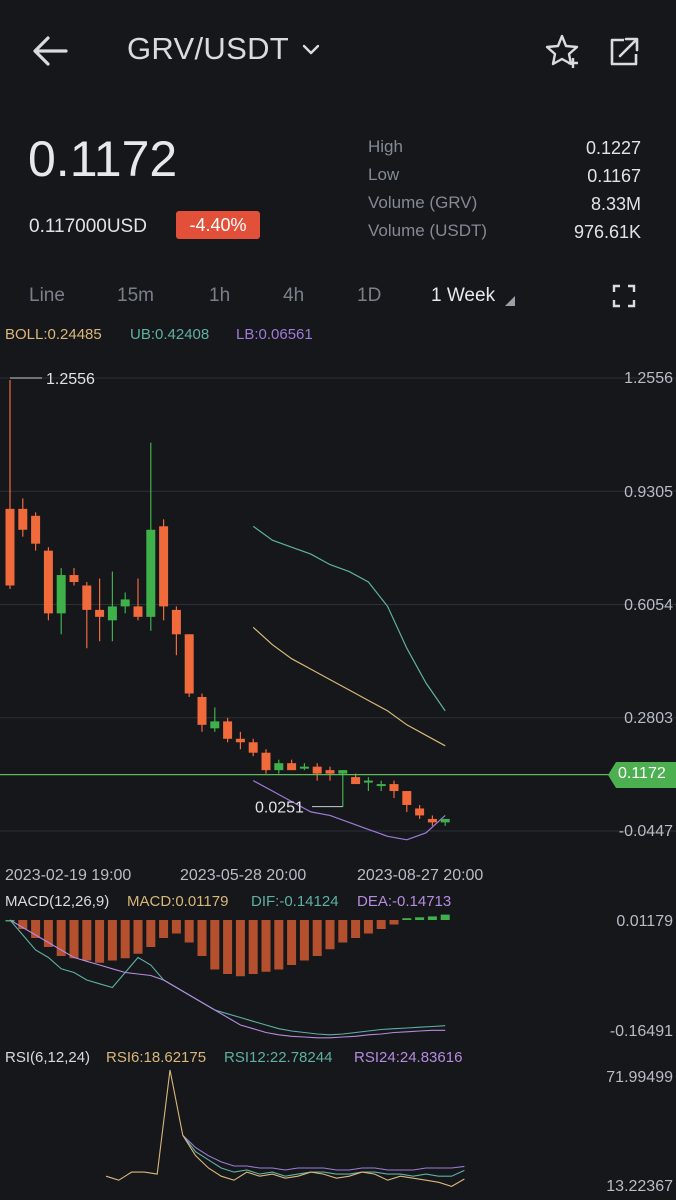 This screenshot has width=676, height=1200. Describe the element at coordinates (50, 52) in the screenshot. I see `back-arrow-icon` at that location.